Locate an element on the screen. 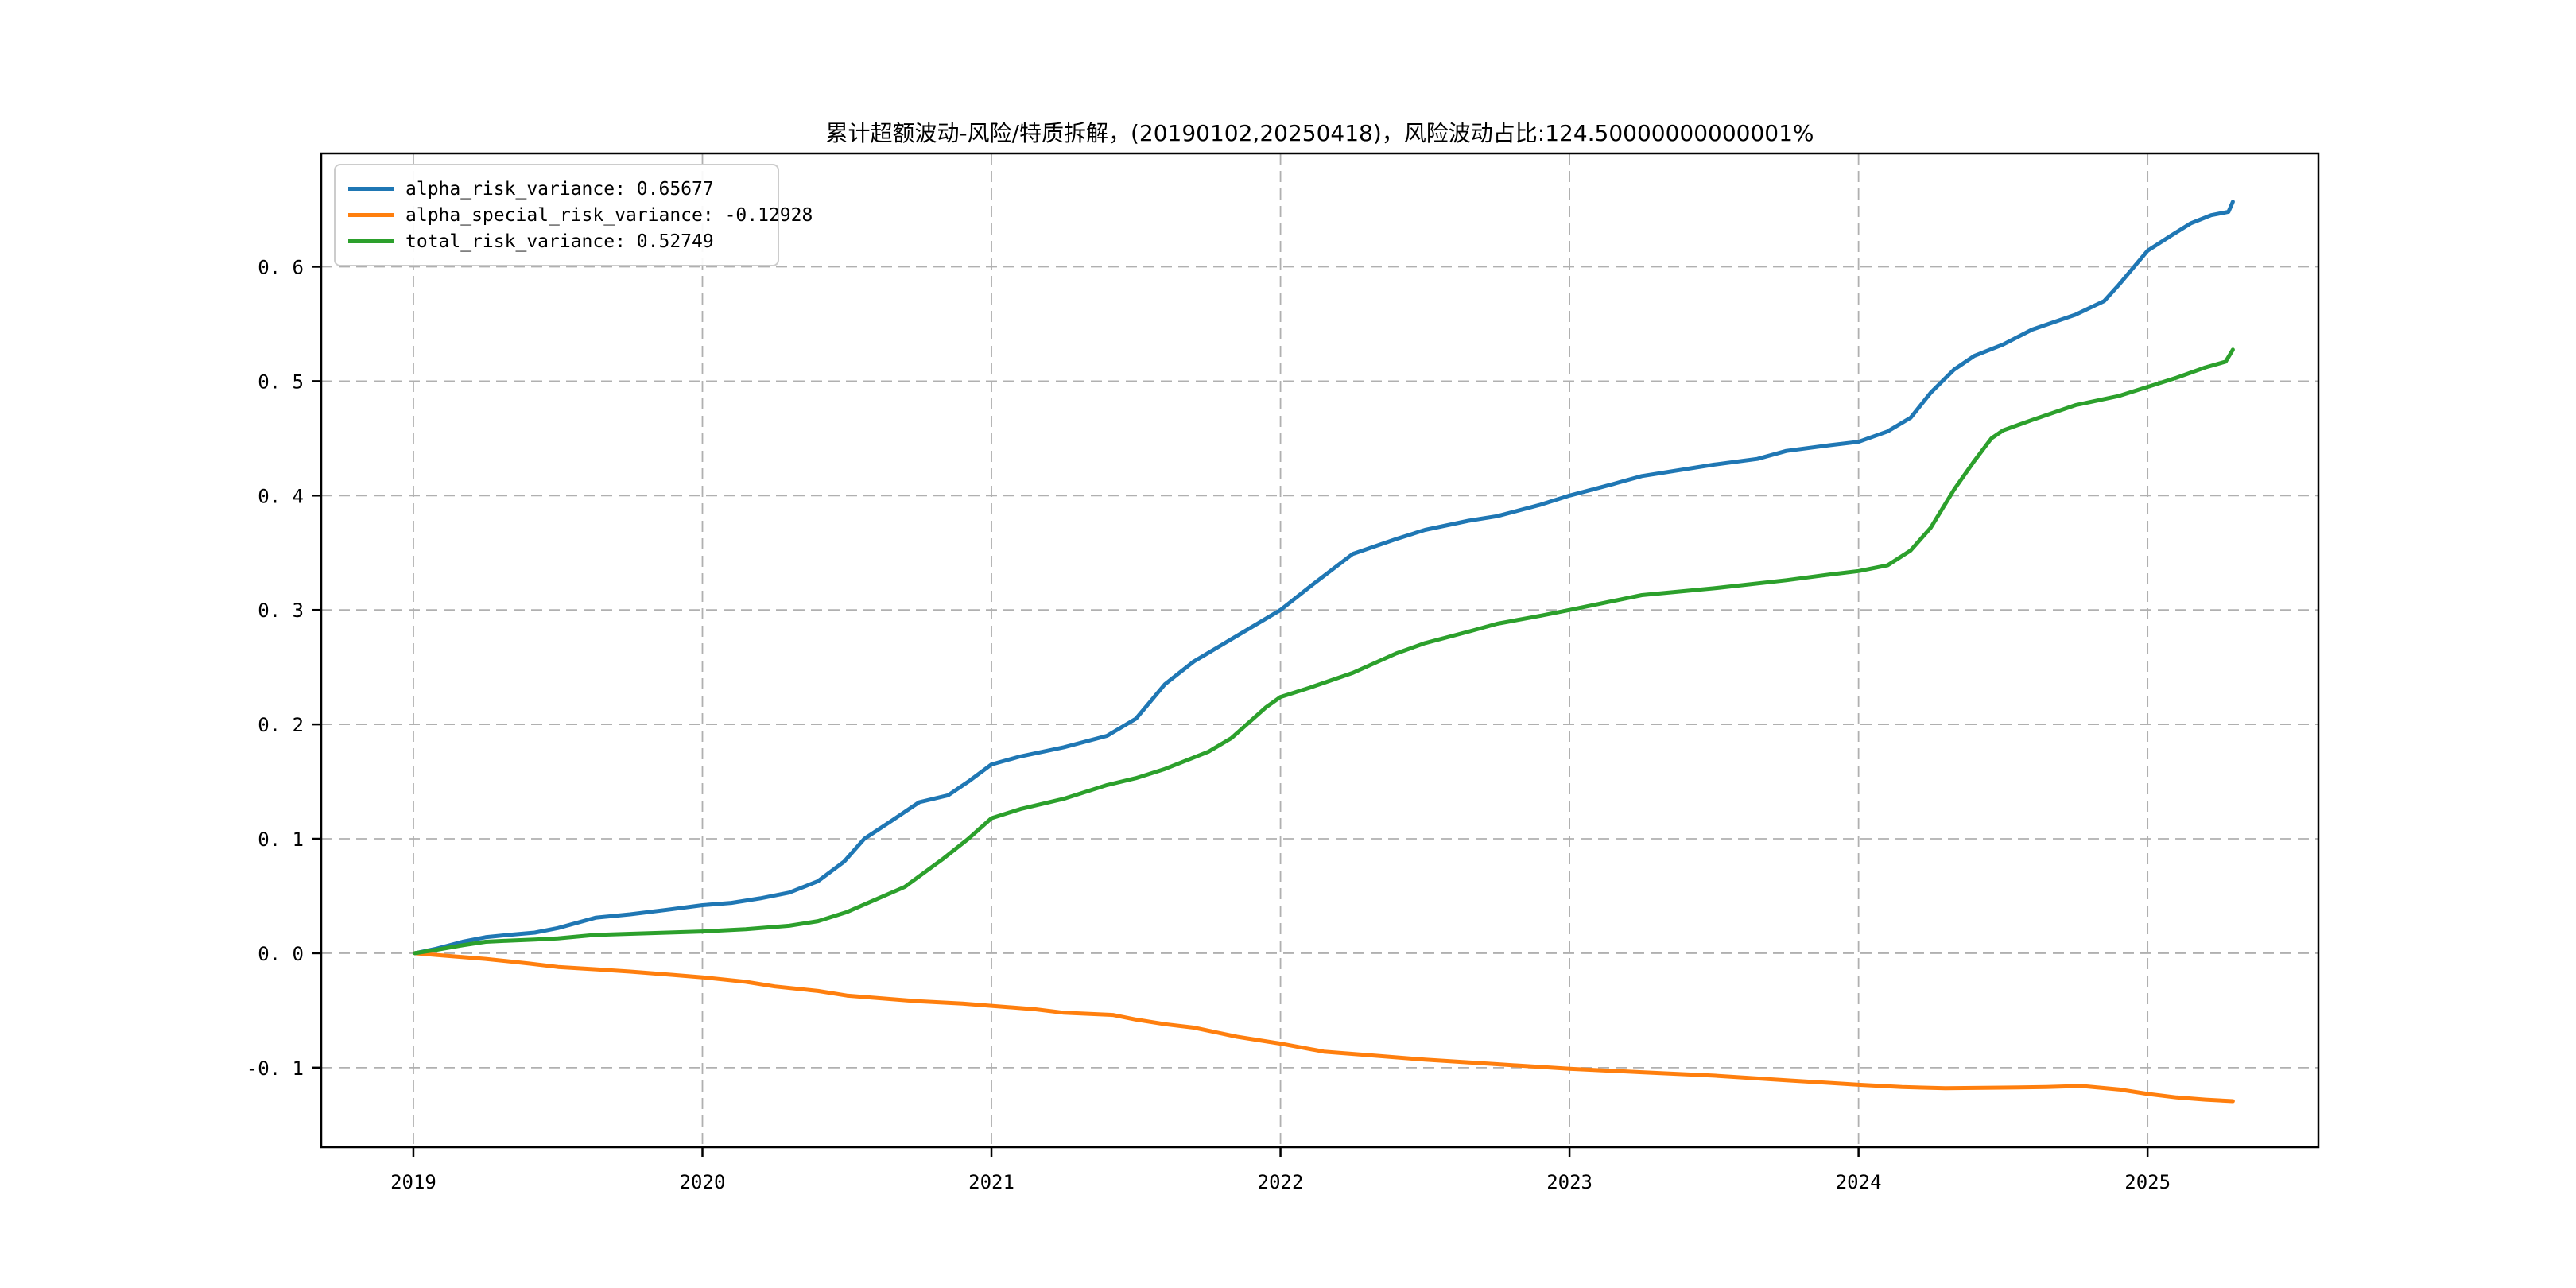 This screenshot has width=2576, height=1288. x-tick-label: 2025 is located at coordinates (2148, 1182).